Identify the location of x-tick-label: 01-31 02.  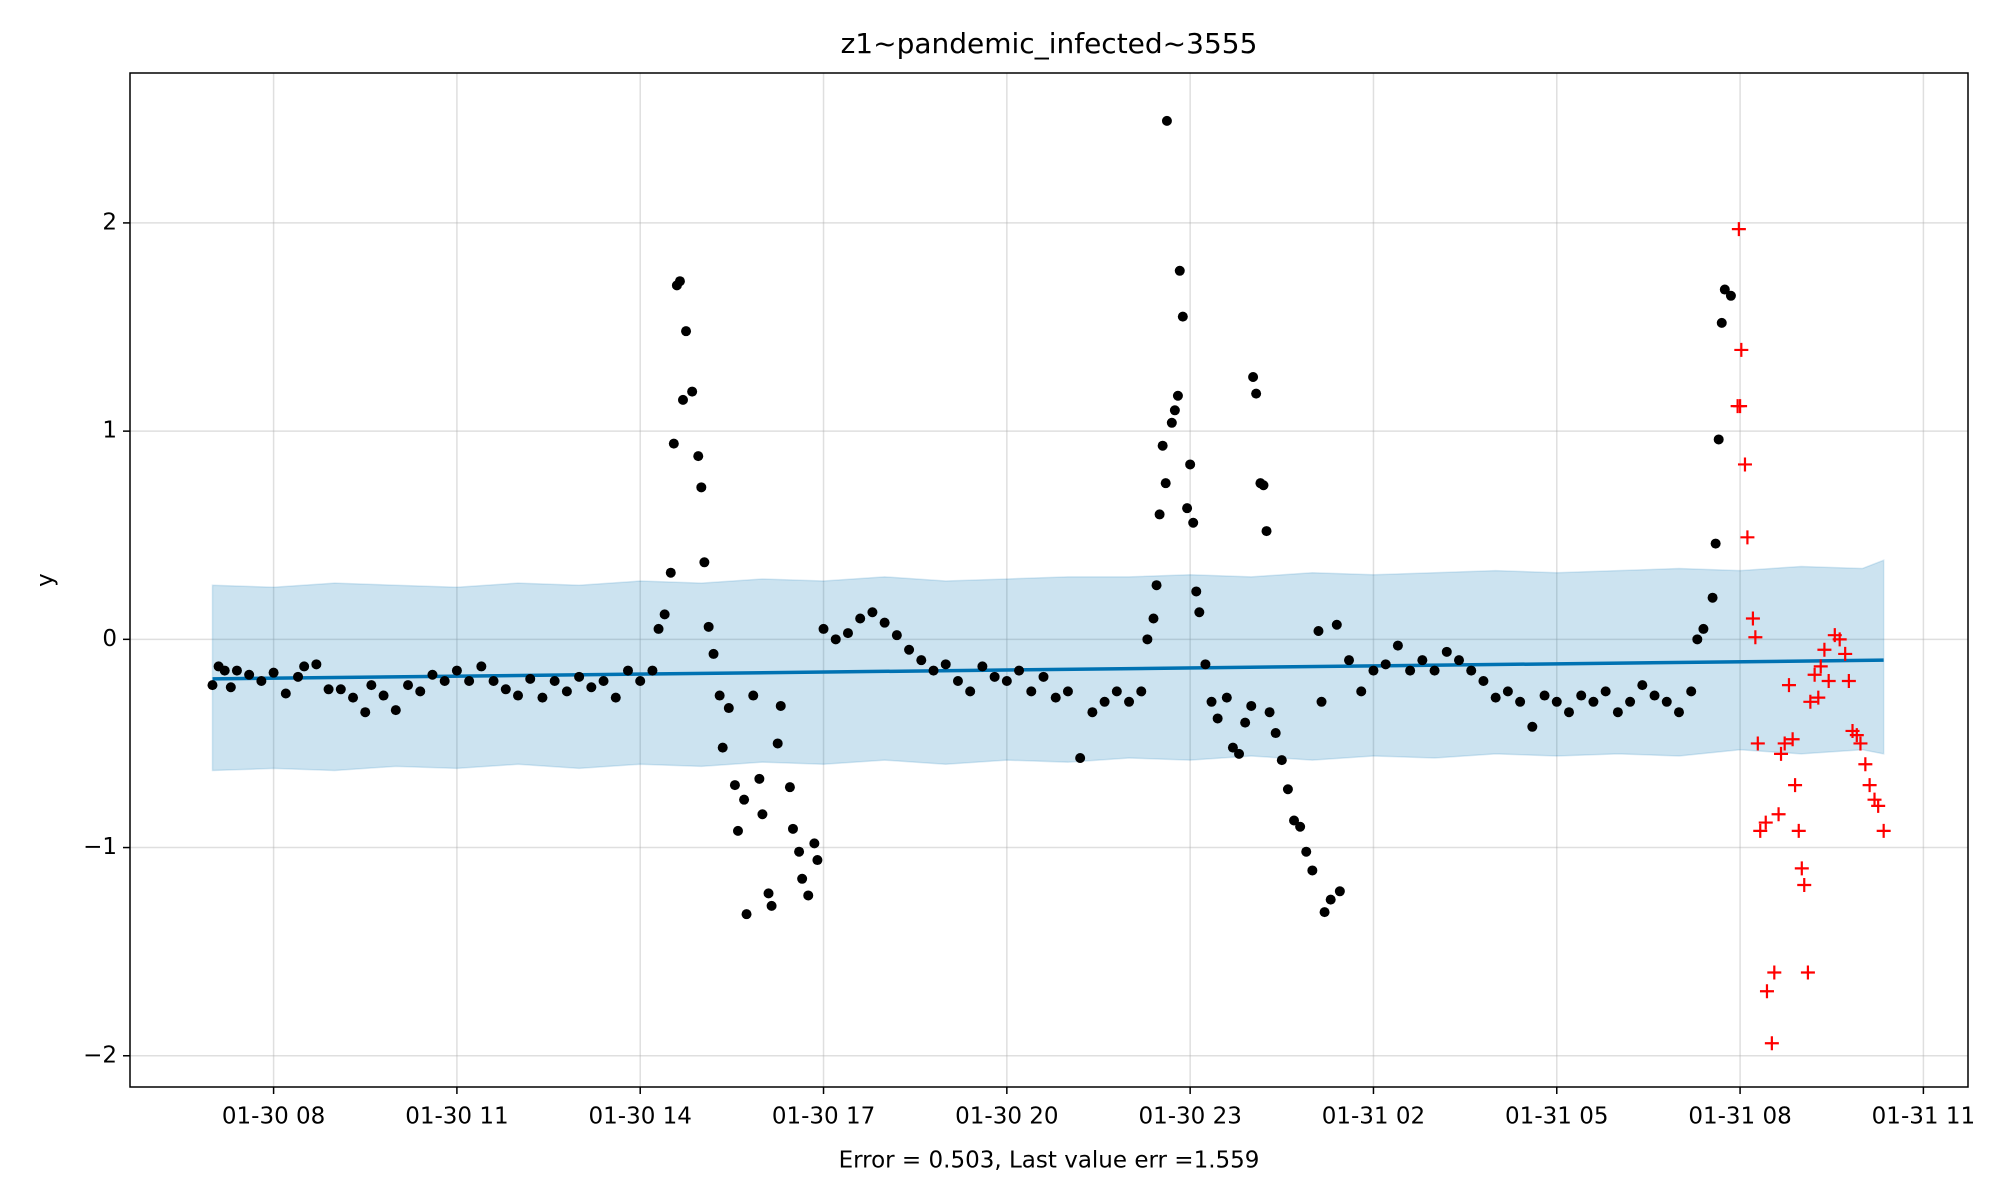
(1373, 1117).